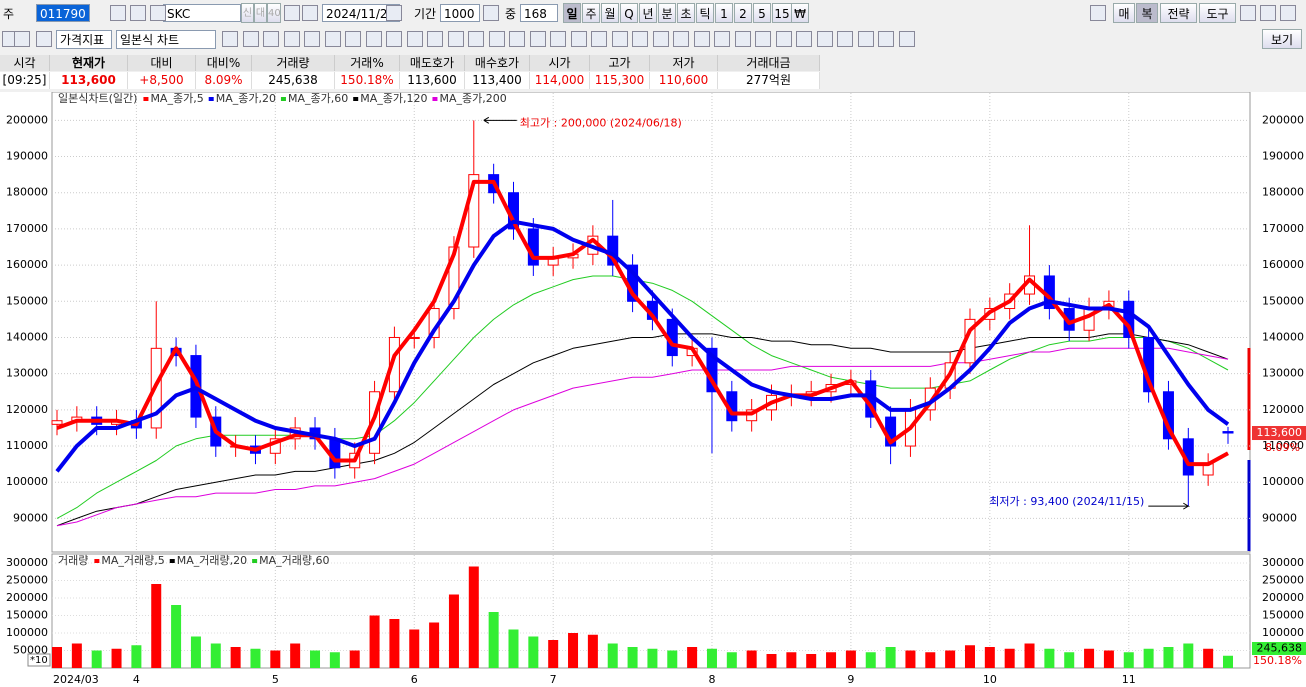 The image size is (1306, 687). I want to click on interval-button: 월, so click(610, 13).